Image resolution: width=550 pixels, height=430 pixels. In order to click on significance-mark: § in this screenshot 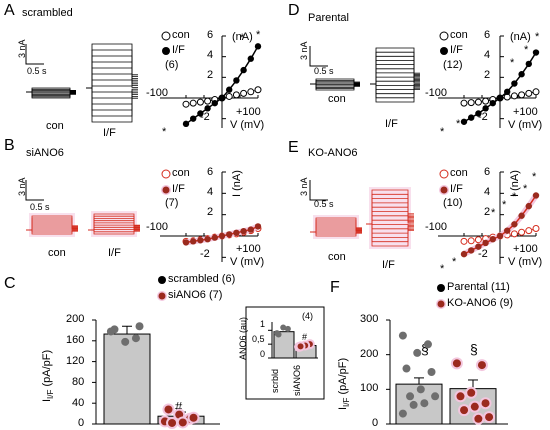, I will do `click(474, 349)`.